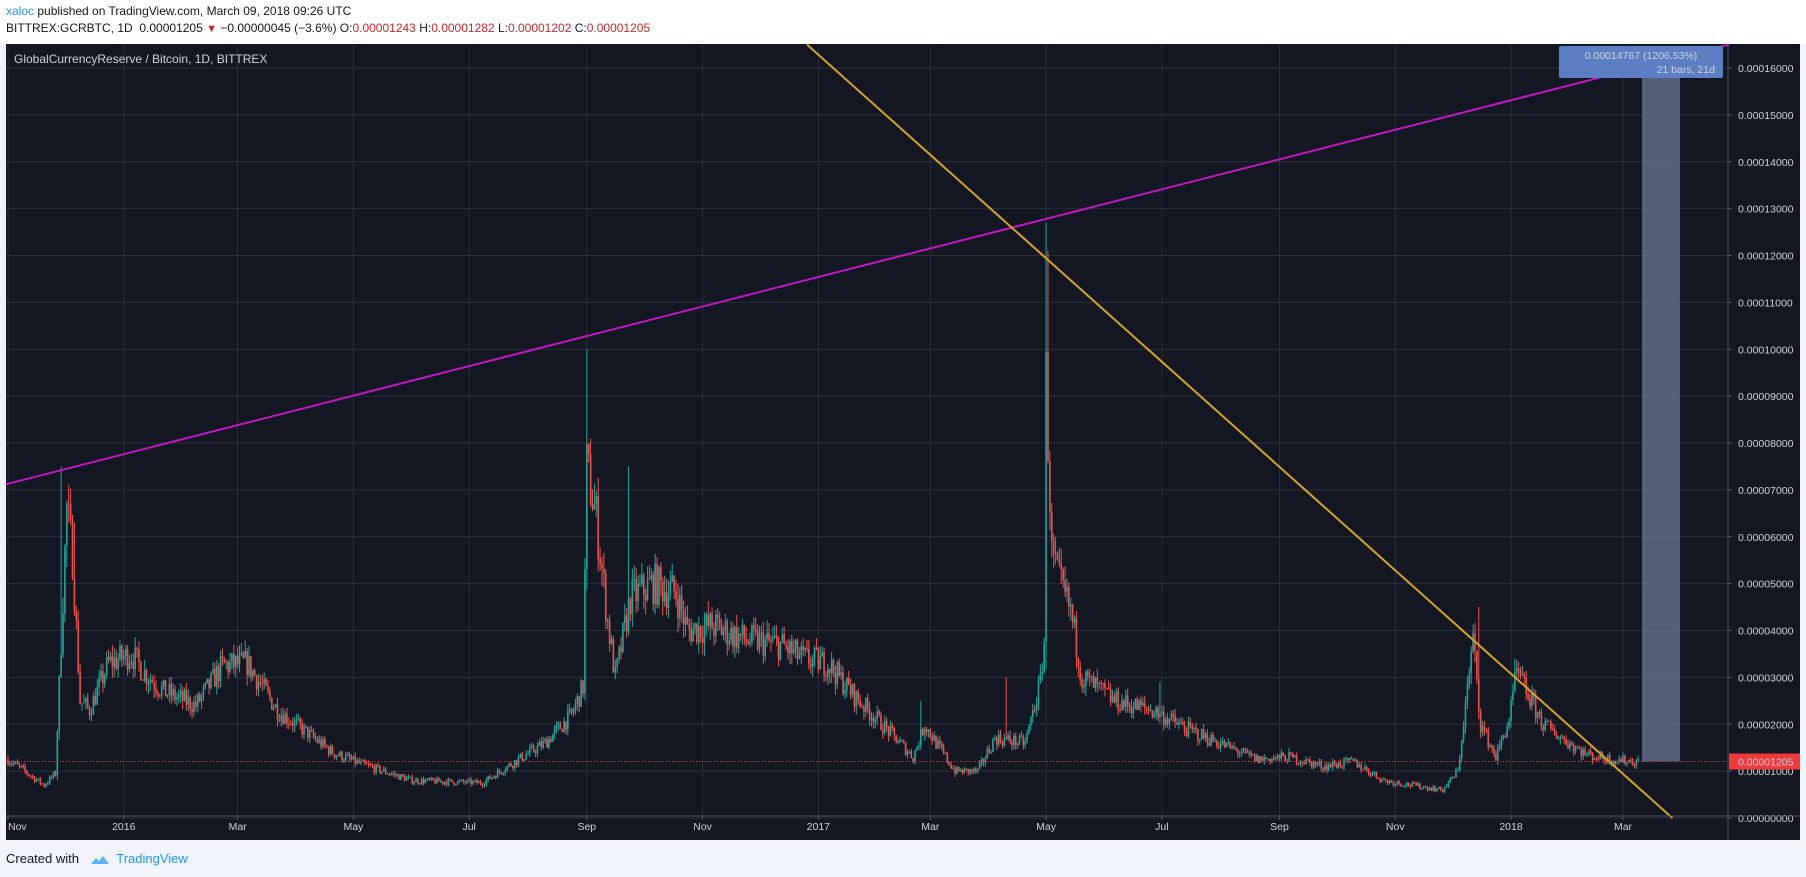 Image resolution: width=1806 pixels, height=877 pixels. I want to click on tradingview-logo-icon, so click(99, 860).